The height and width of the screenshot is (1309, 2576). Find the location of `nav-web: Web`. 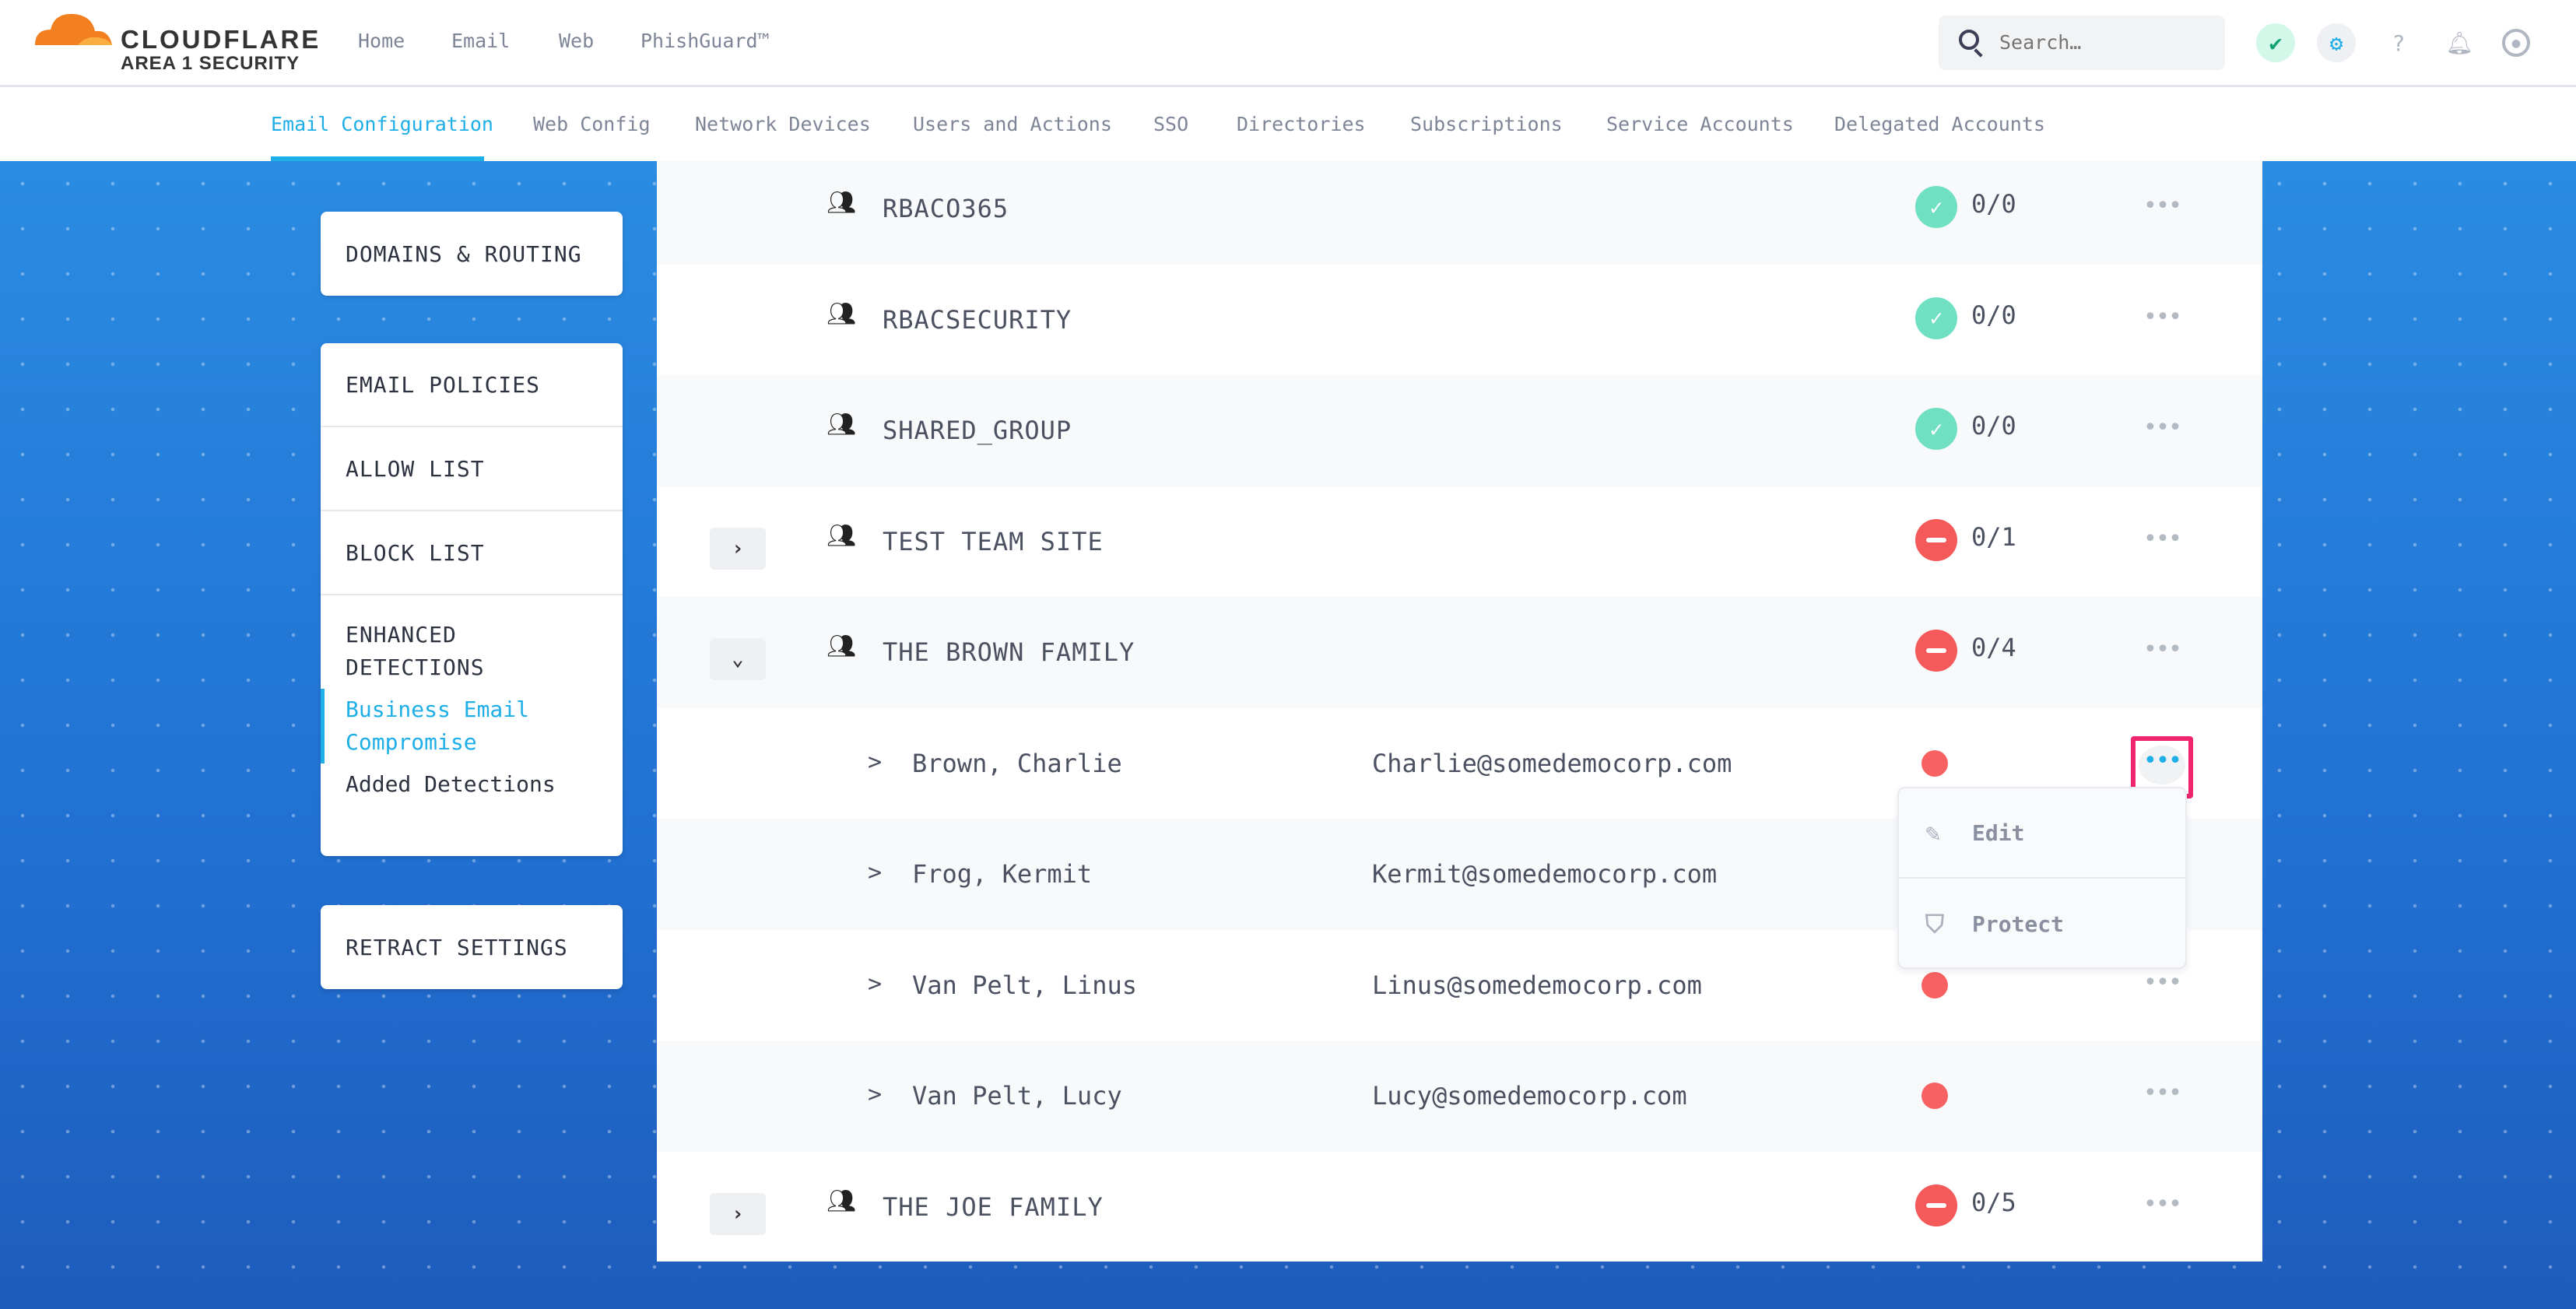

nav-web: Web is located at coordinates (577, 41).